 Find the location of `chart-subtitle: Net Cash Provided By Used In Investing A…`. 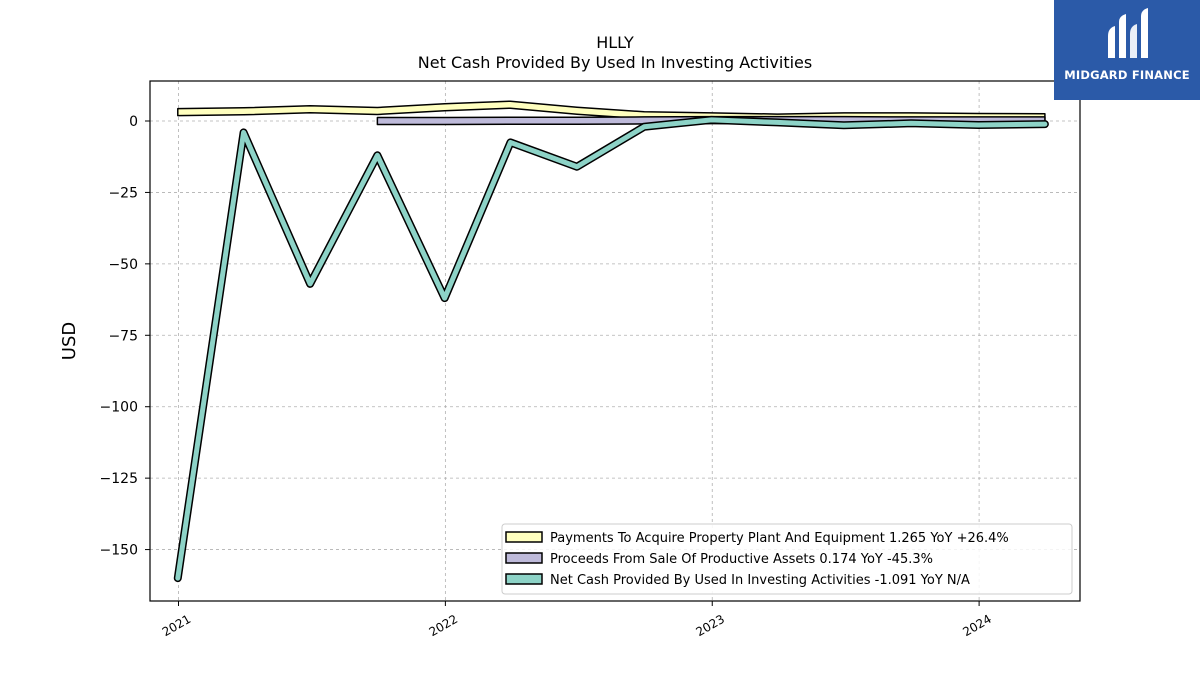

chart-subtitle: Net Cash Provided By Used In Investing A… is located at coordinates (615, 62).